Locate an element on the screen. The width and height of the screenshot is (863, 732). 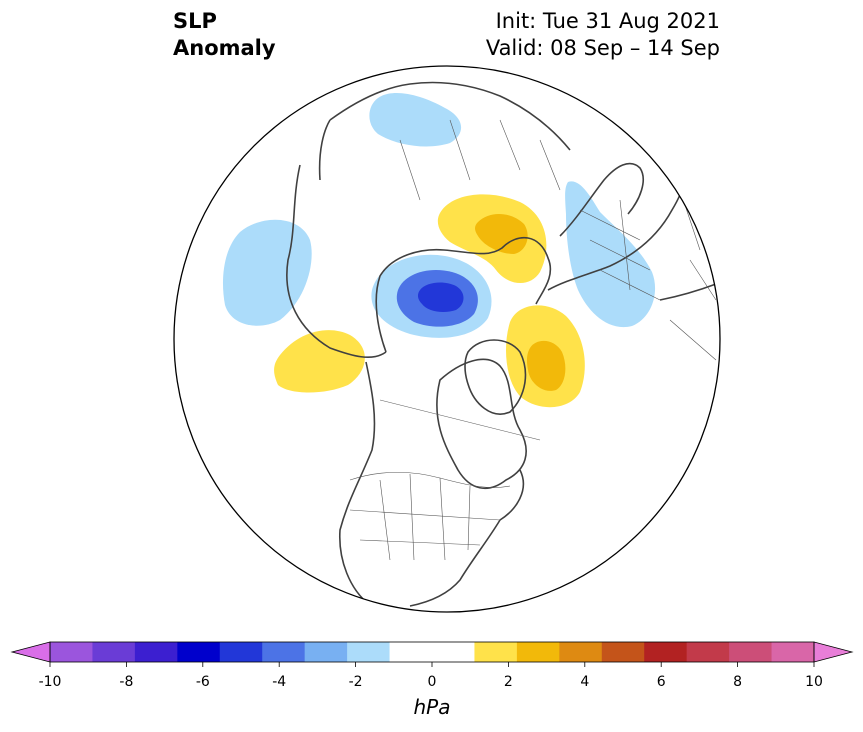
colorbar-tick-marks is located at coordinates (432, 664).